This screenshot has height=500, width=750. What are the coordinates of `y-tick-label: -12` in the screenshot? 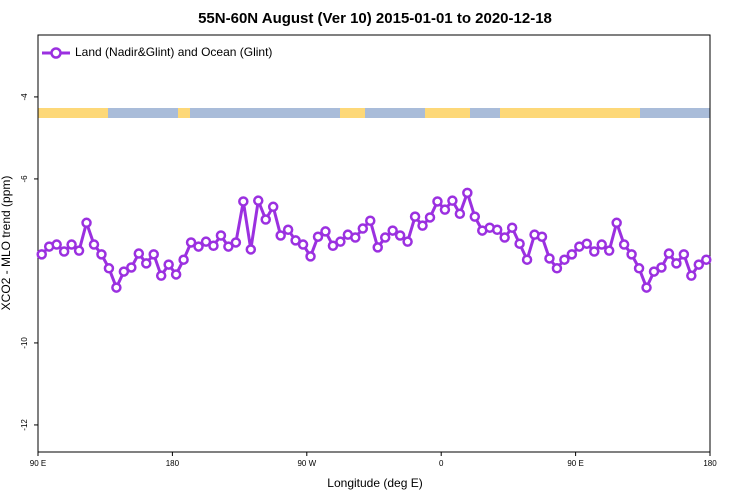 It's located at (24, 425).